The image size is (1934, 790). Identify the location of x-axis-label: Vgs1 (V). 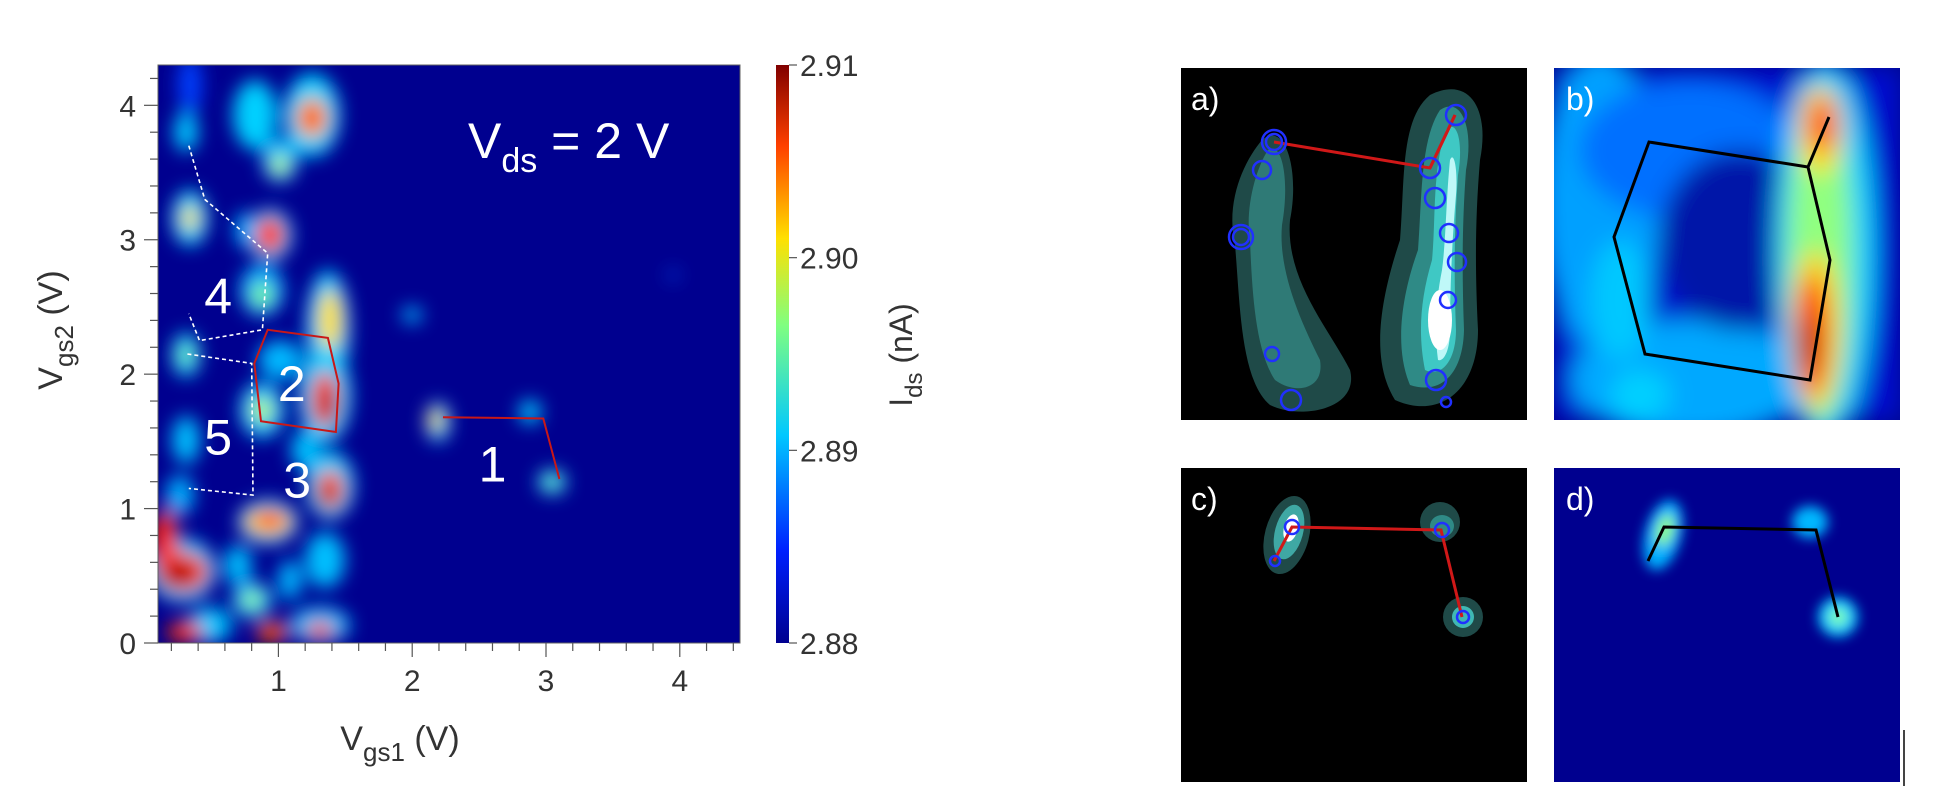
(399, 743).